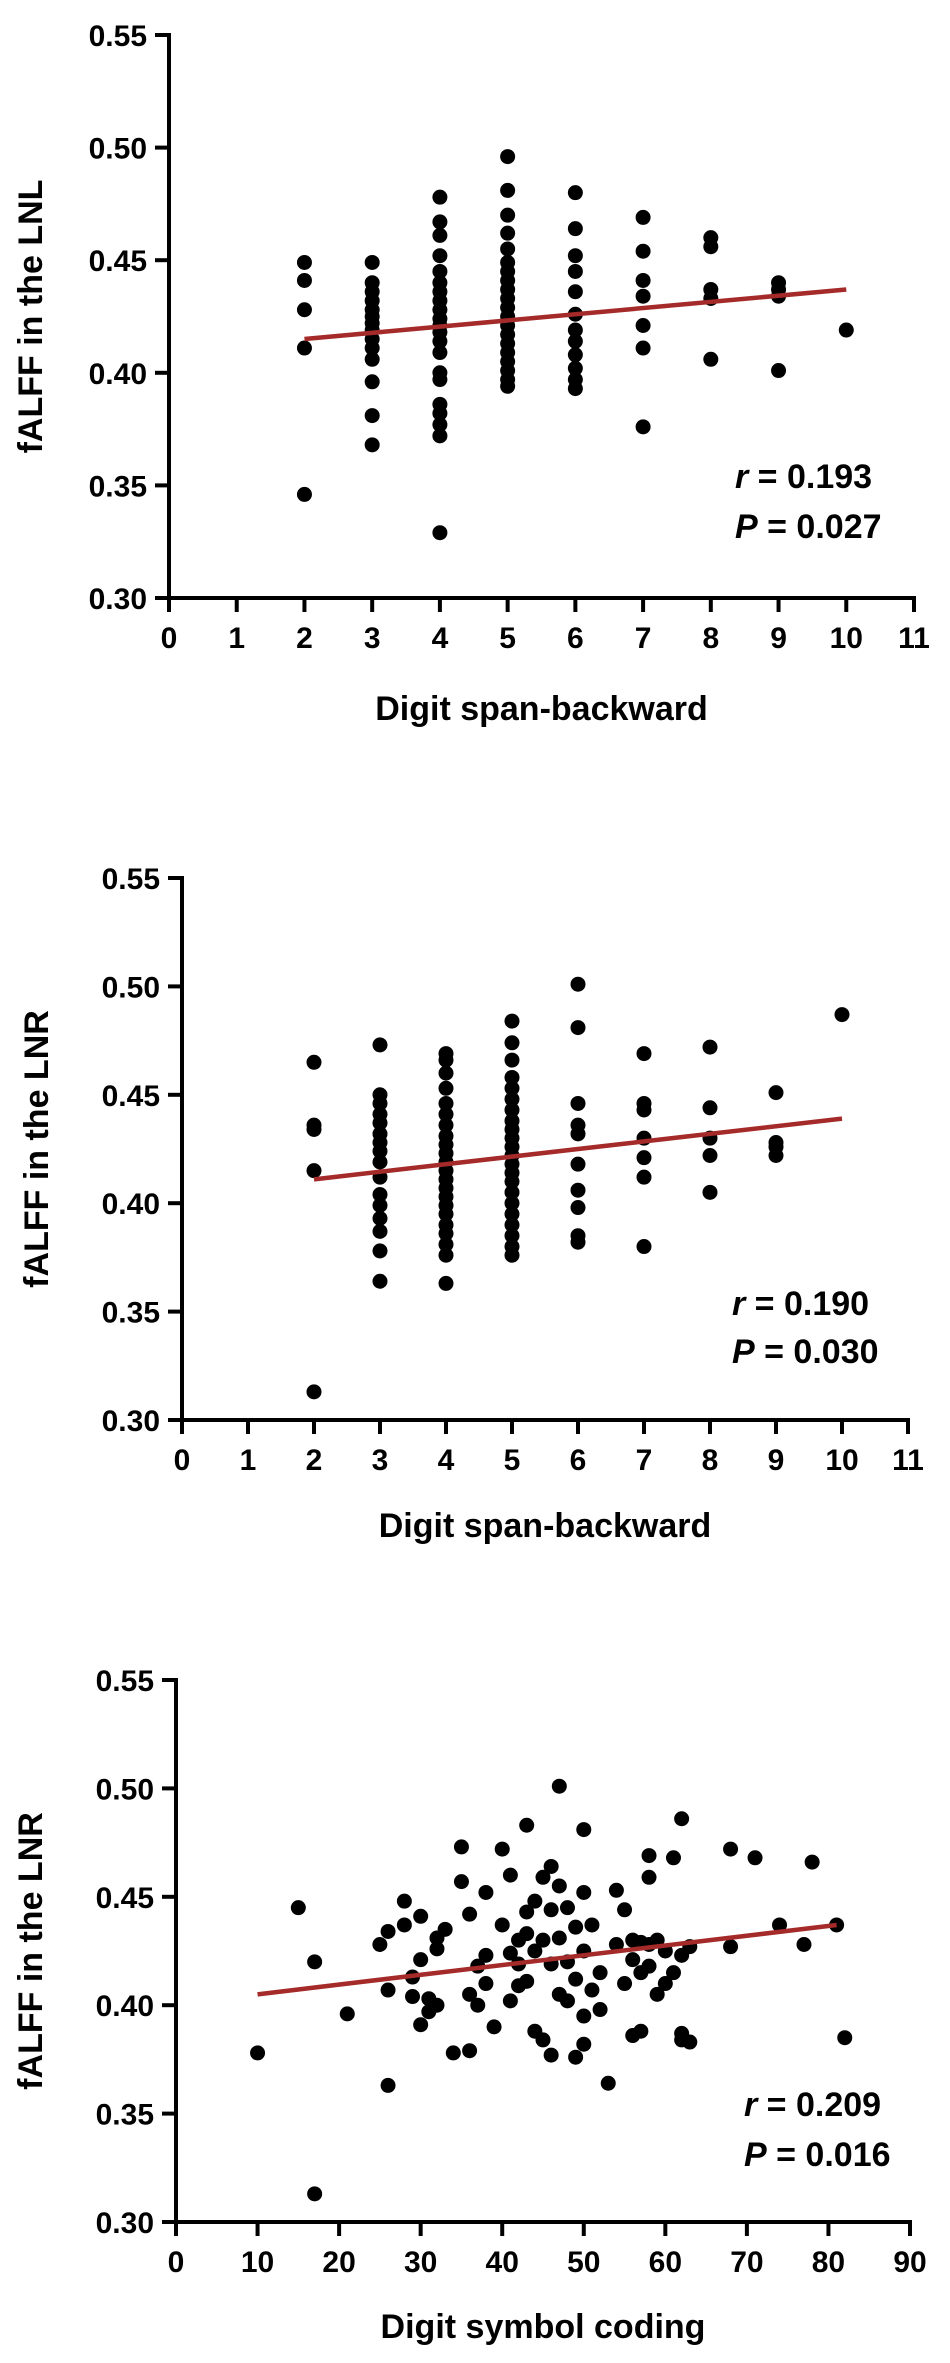 The image size is (950, 2363). What do you see at coordinates (380, 1460) in the screenshot?
I see `x-tick-label: 3` at bounding box center [380, 1460].